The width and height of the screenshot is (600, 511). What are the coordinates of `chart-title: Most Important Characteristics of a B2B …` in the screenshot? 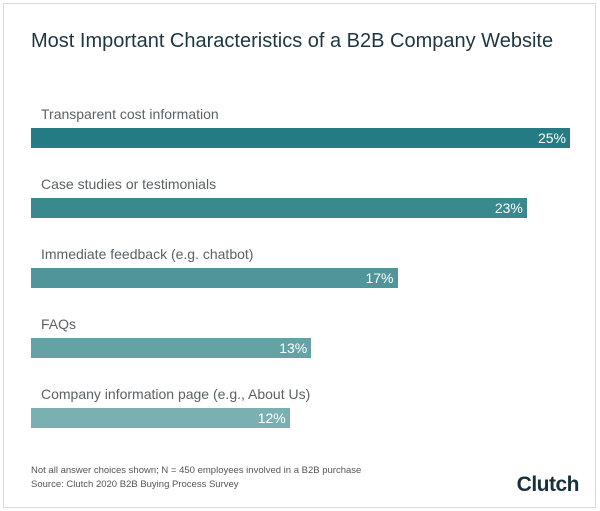 It's located at (292, 41).